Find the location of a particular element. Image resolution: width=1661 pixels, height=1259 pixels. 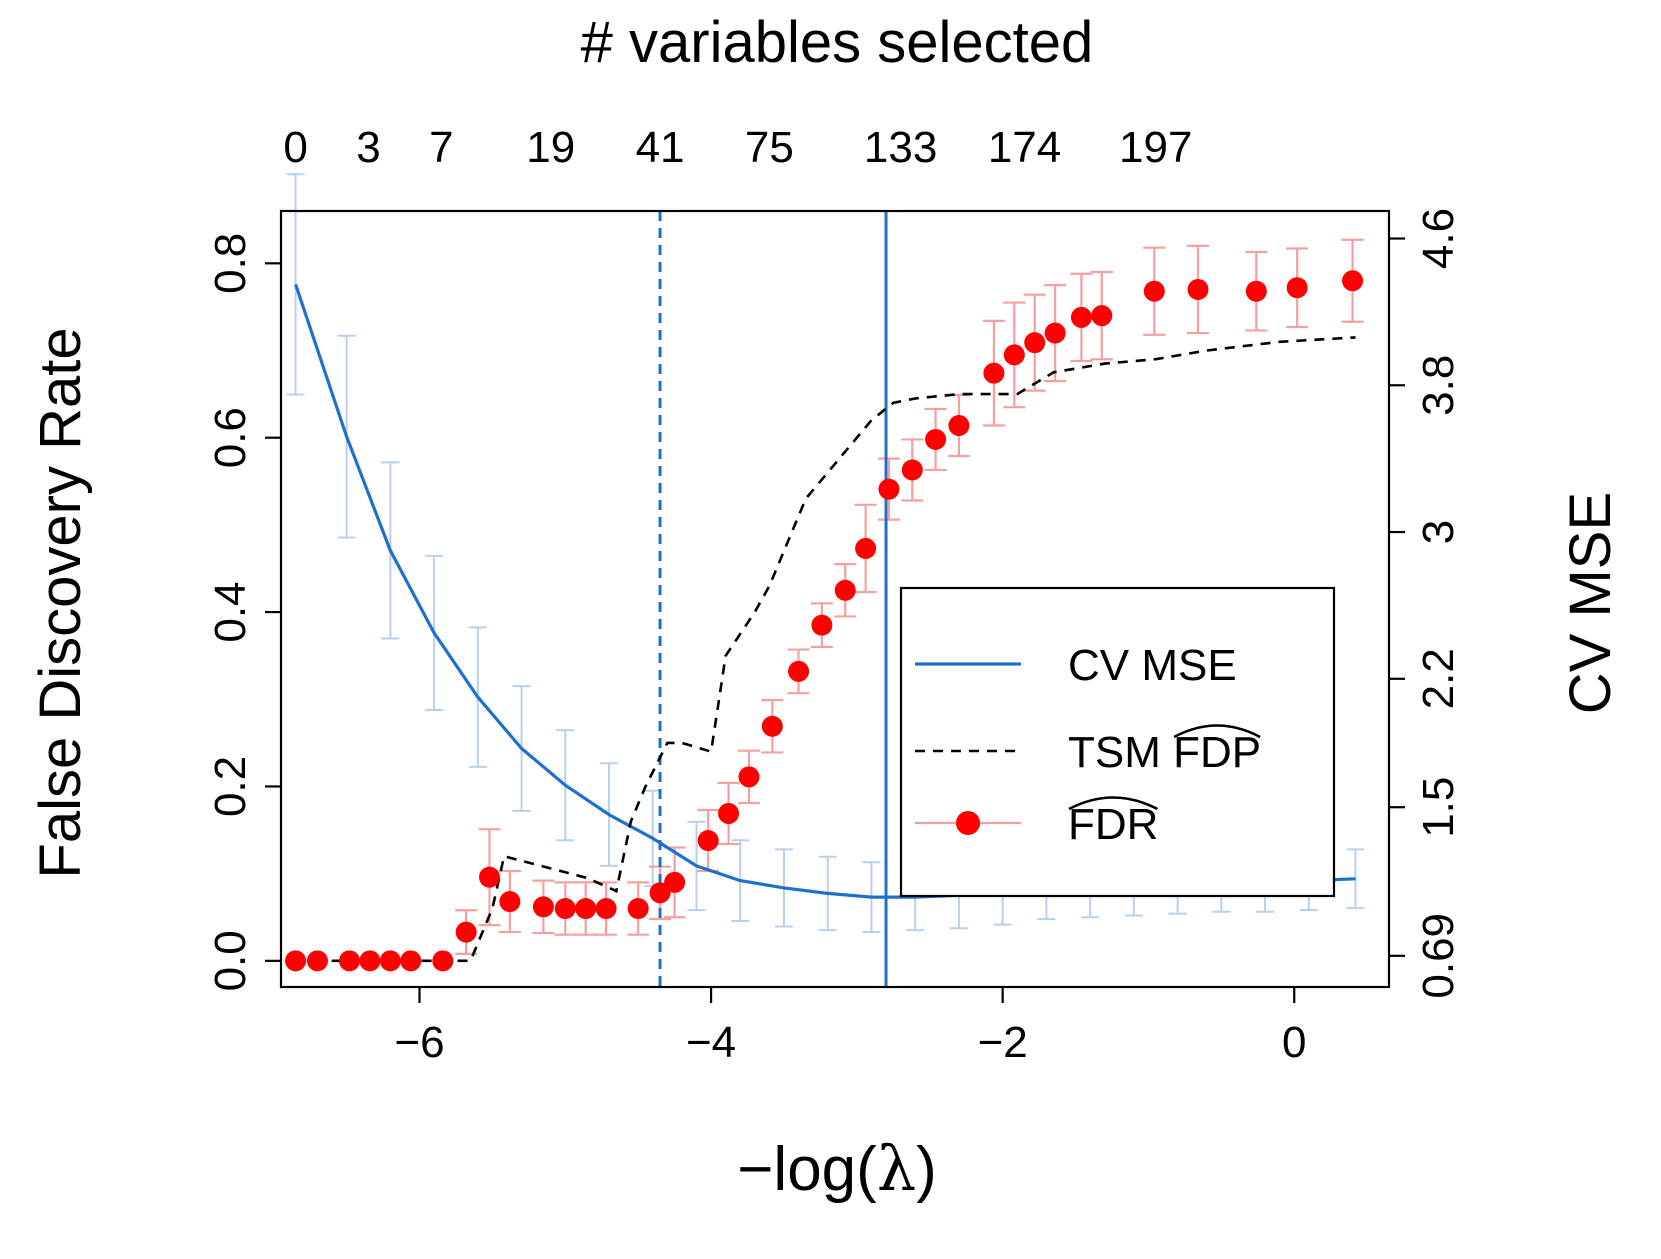

top-tick-label: 41 is located at coordinates (660, 147).